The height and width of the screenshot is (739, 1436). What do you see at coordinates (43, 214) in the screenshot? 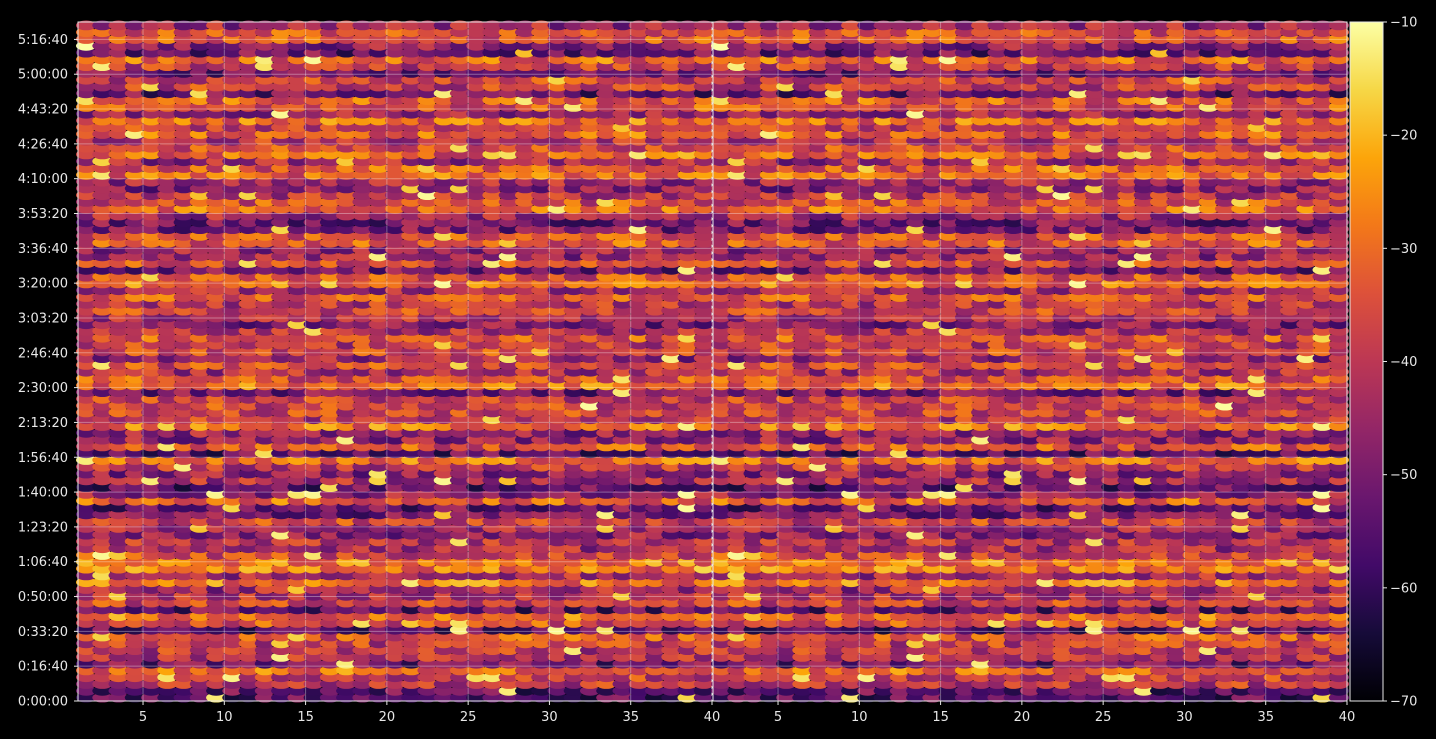
I see `y-tick-label: 3:53:20` at bounding box center [43, 214].